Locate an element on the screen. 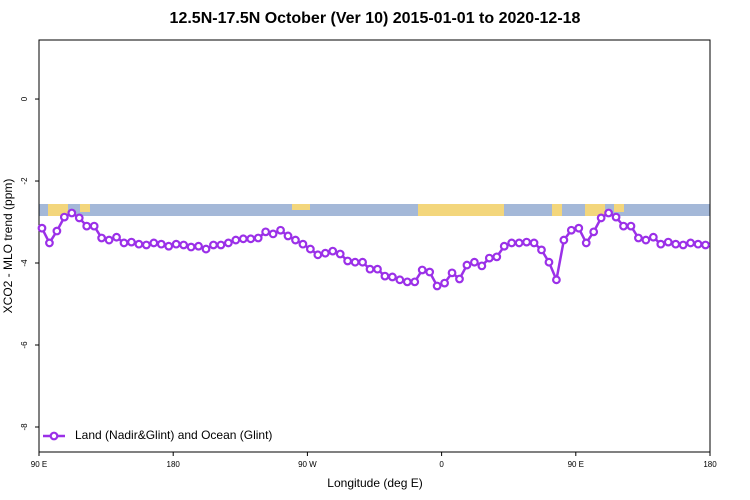 This screenshot has height=500, width=750. y-axis-label: XCO2 - MLO trend (ppm) is located at coordinates (8, 246).